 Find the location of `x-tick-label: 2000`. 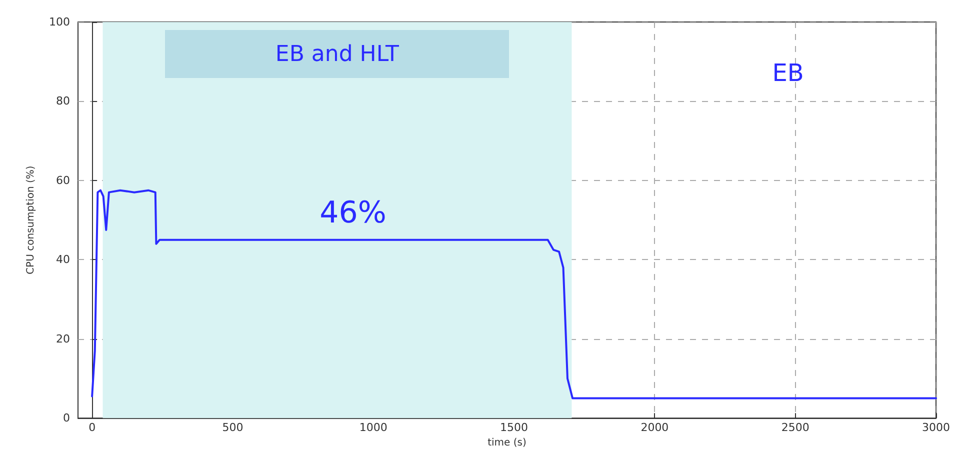

x-tick-label: 2000 is located at coordinates (654, 427).